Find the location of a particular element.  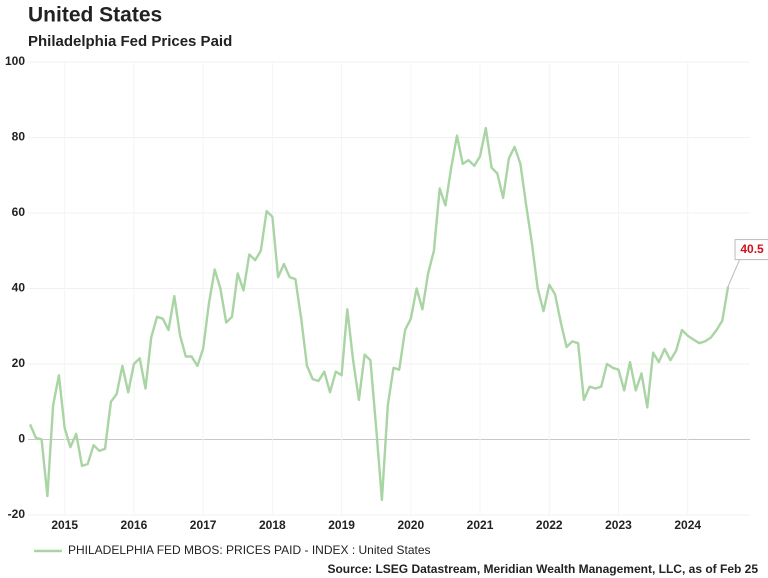

annotation-leader is located at coordinates (734, 272).